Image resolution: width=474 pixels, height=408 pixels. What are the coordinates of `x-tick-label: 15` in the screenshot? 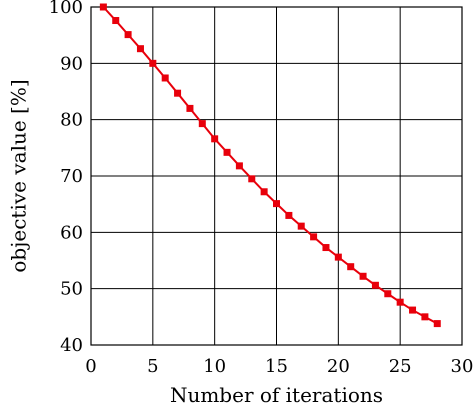 It's located at (276, 366).